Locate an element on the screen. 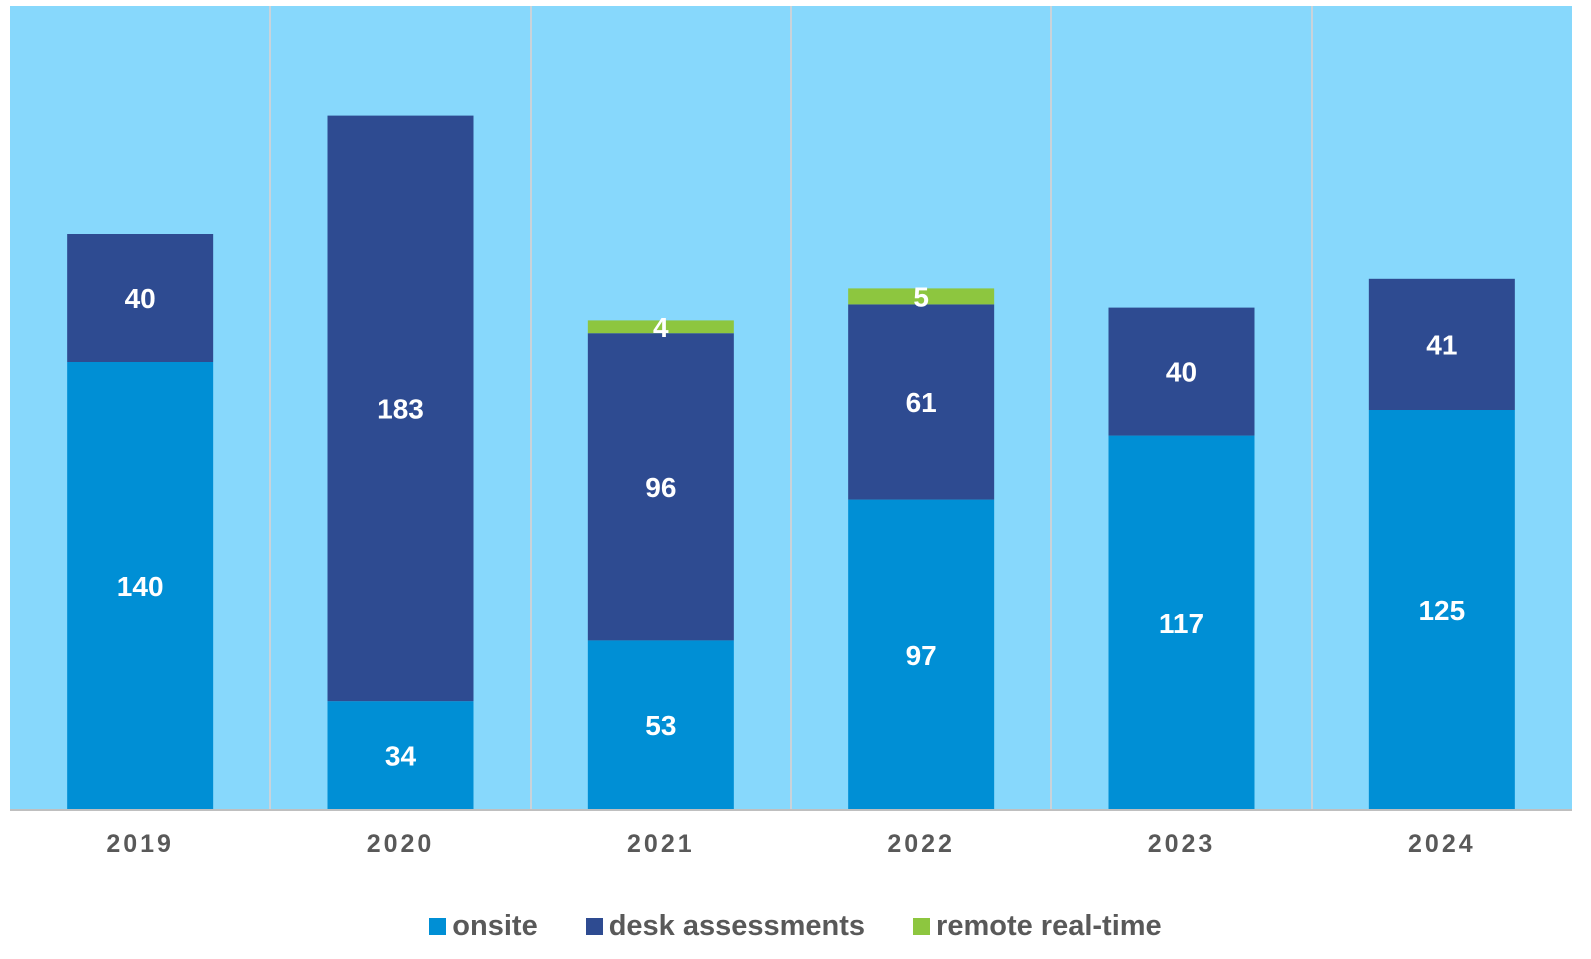 The width and height of the screenshot is (1591, 959). bar-segment-onsite-2024 is located at coordinates (1441, 610).